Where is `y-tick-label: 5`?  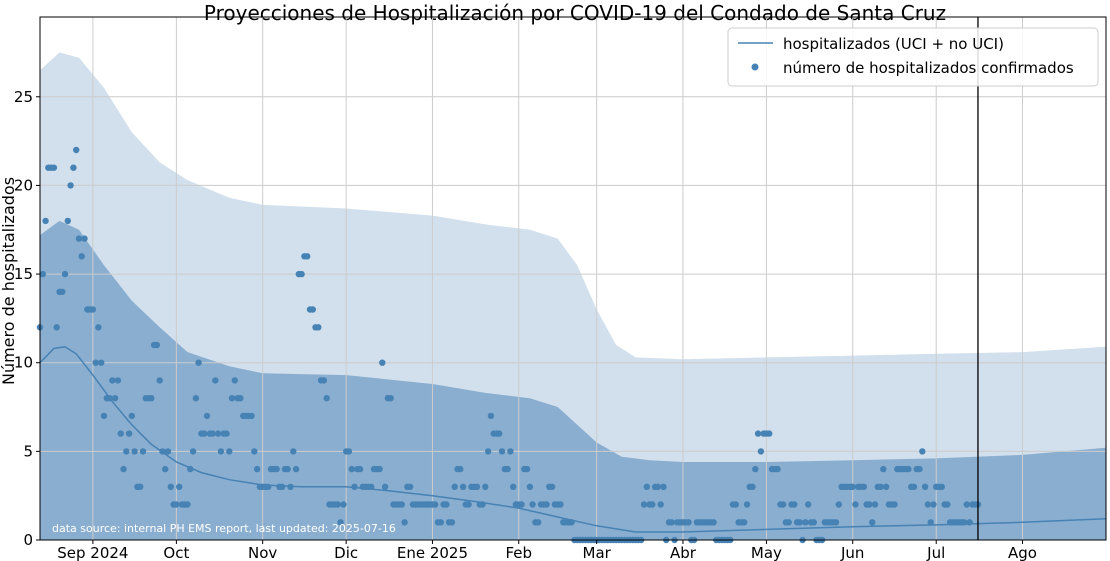 y-tick-label: 5 is located at coordinates (28, 451).